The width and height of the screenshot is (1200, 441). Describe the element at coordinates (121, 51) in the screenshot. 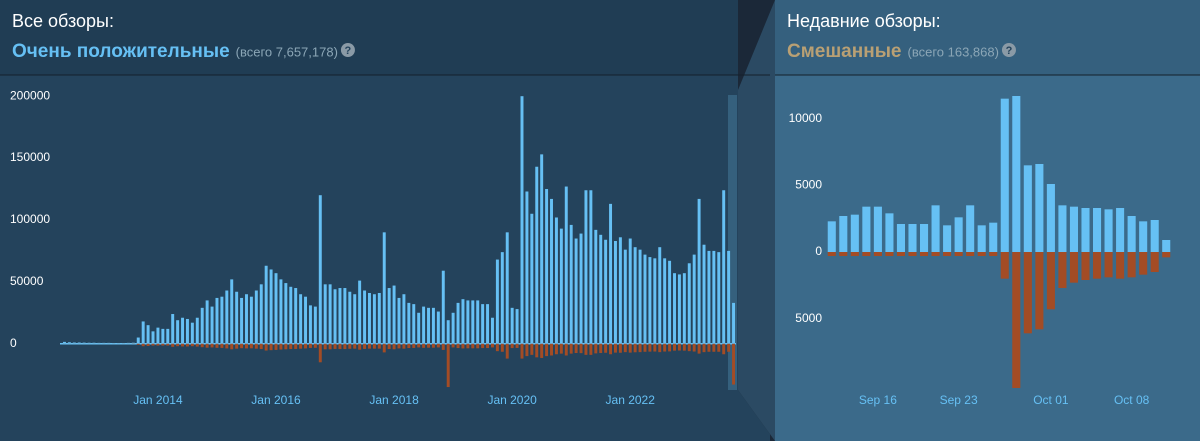

I see `rating-summary: Очень положительные` at that location.